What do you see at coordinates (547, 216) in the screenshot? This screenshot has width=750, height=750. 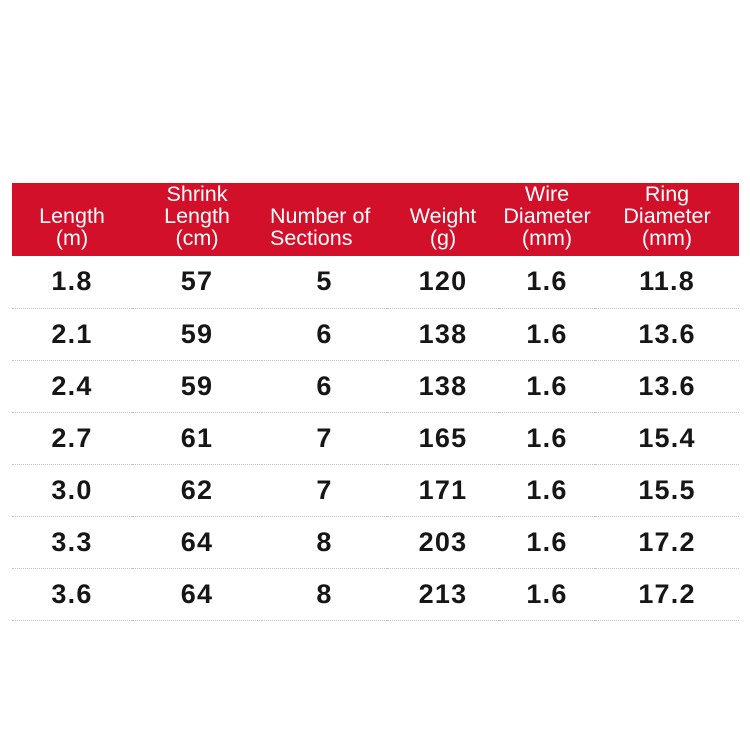 I see `column-header-wire-diameter: Wire Diameter (mm)` at bounding box center [547, 216].